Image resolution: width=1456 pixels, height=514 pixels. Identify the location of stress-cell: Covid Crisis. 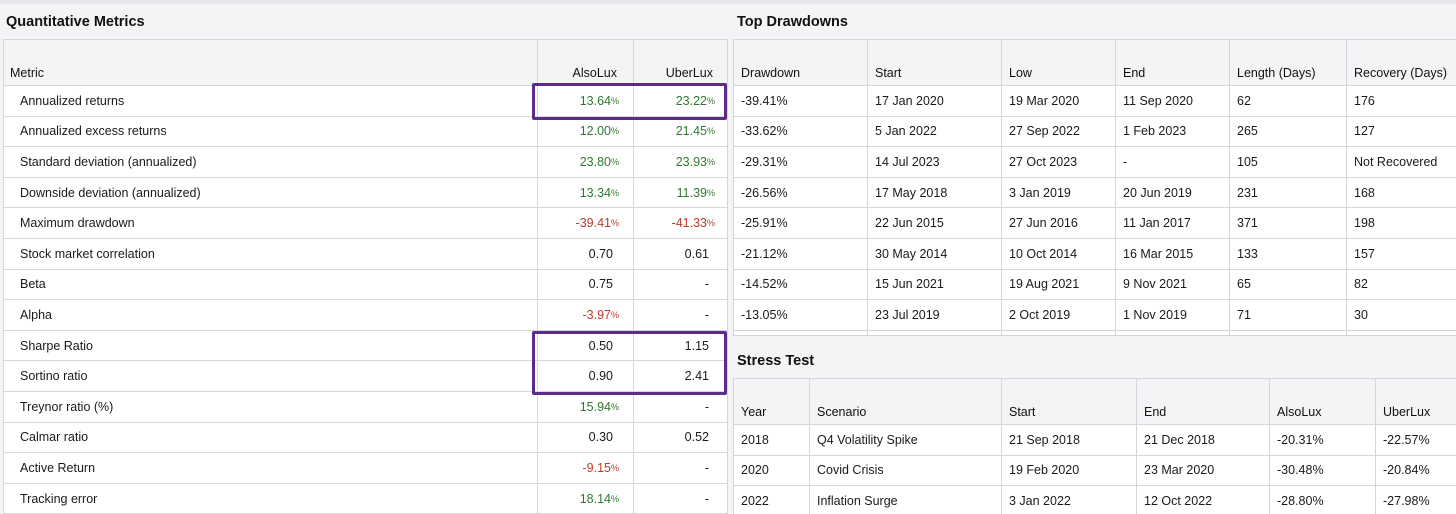
(850, 470).